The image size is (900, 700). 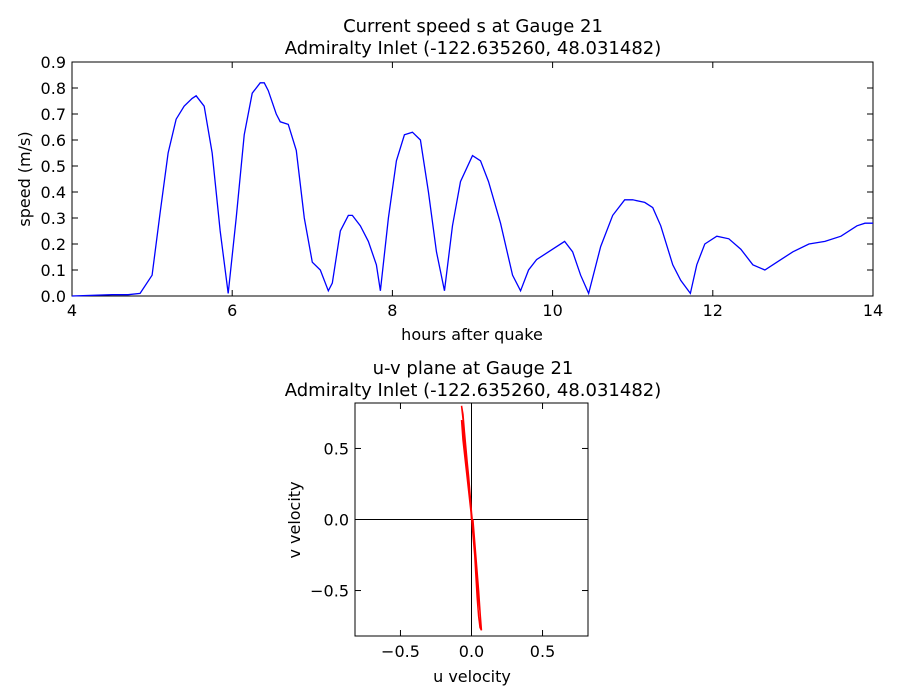 What do you see at coordinates (53, 218) in the screenshot?
I see `speed-y-tick-label: 0.3` at bounding box center [53, 218].